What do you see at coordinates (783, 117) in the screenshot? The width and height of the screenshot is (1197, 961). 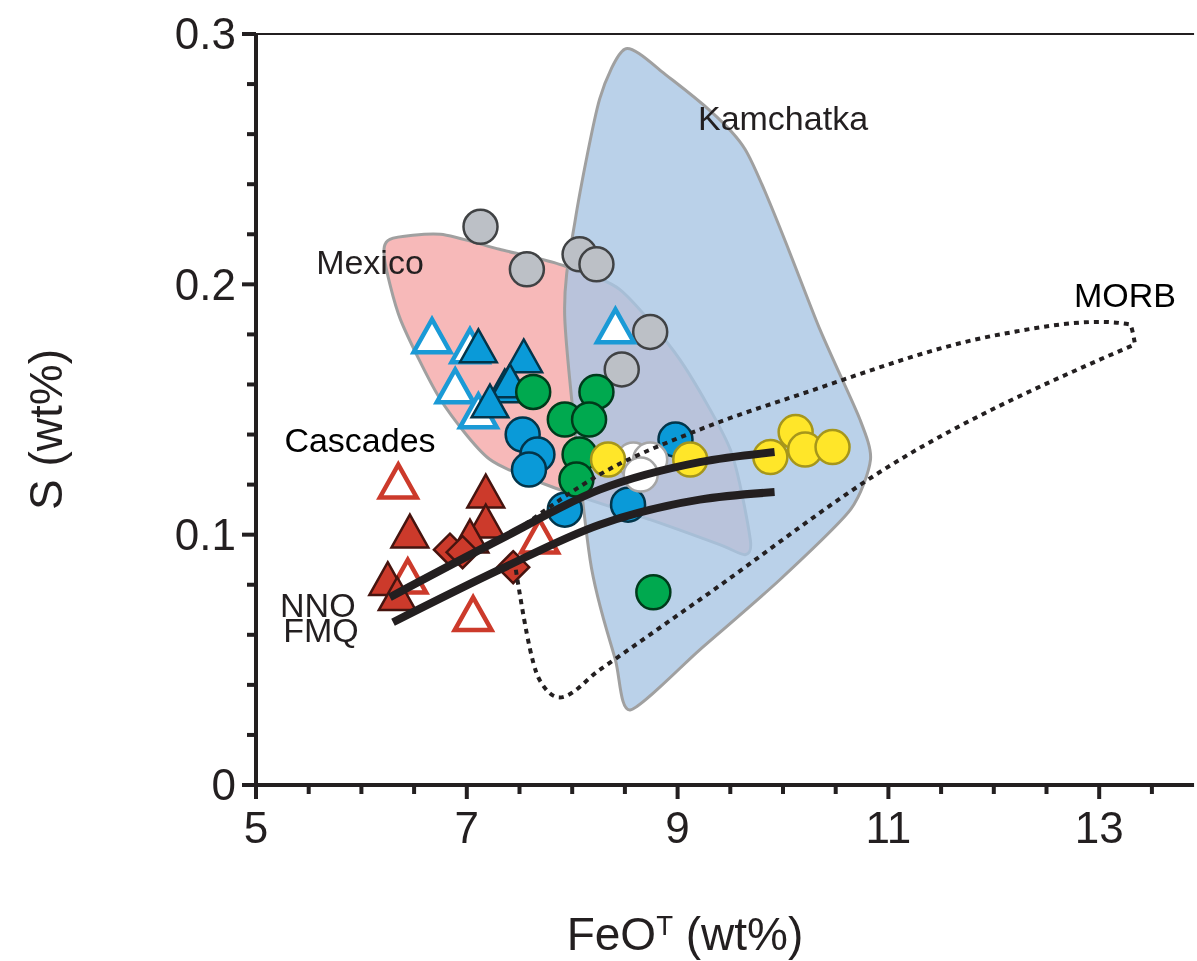 I see `series-label: Kamchatka` at bounding box center [783, 117].